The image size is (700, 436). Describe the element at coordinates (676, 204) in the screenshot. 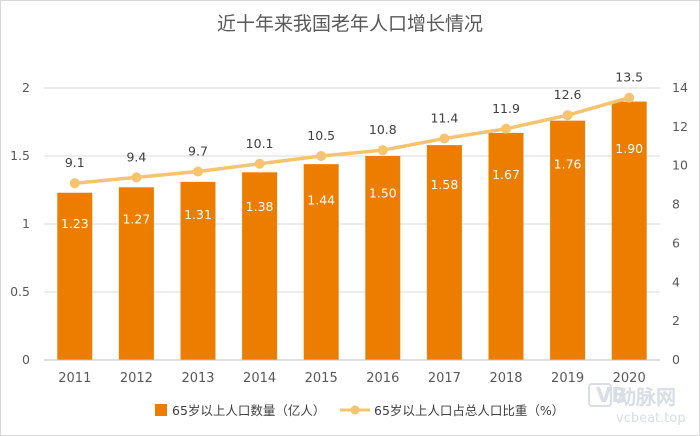

I see `right-tick-label: 8` at that location.